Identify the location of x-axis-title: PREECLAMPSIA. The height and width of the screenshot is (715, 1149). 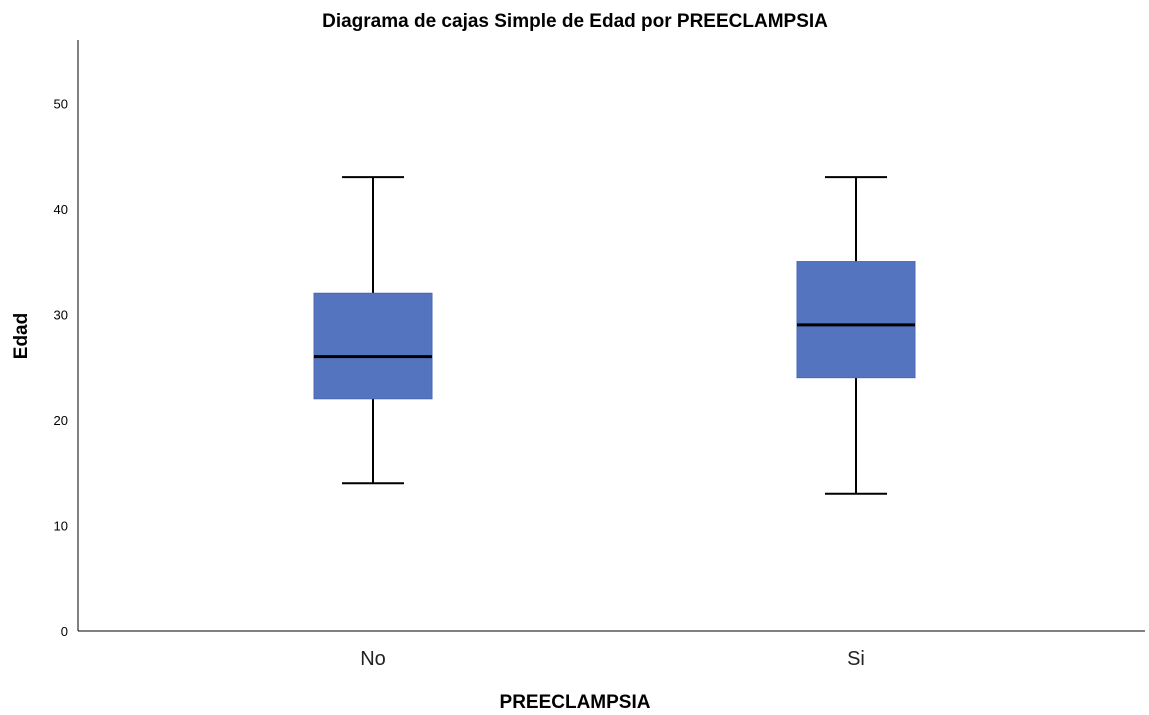
(575, 702).